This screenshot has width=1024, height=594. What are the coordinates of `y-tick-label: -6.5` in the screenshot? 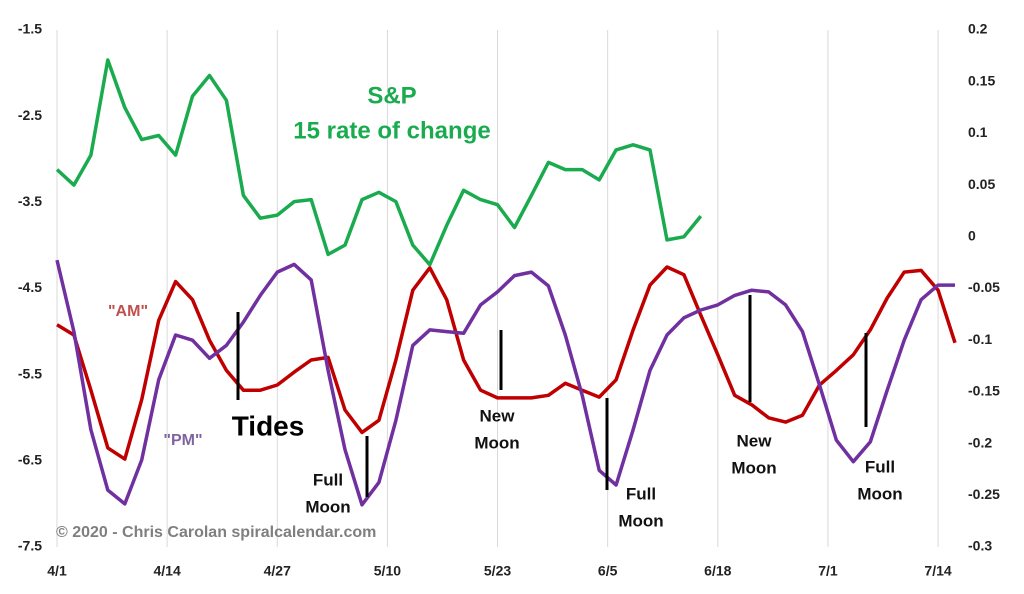 It's located at (30, 460).